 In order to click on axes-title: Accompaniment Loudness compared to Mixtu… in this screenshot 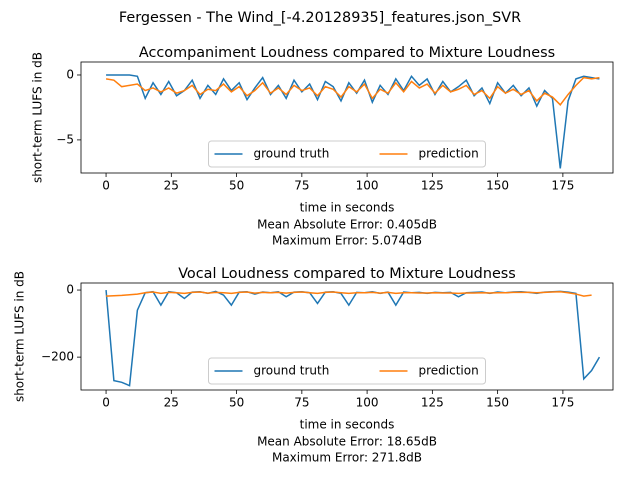, I will do `click(347, 53)`.